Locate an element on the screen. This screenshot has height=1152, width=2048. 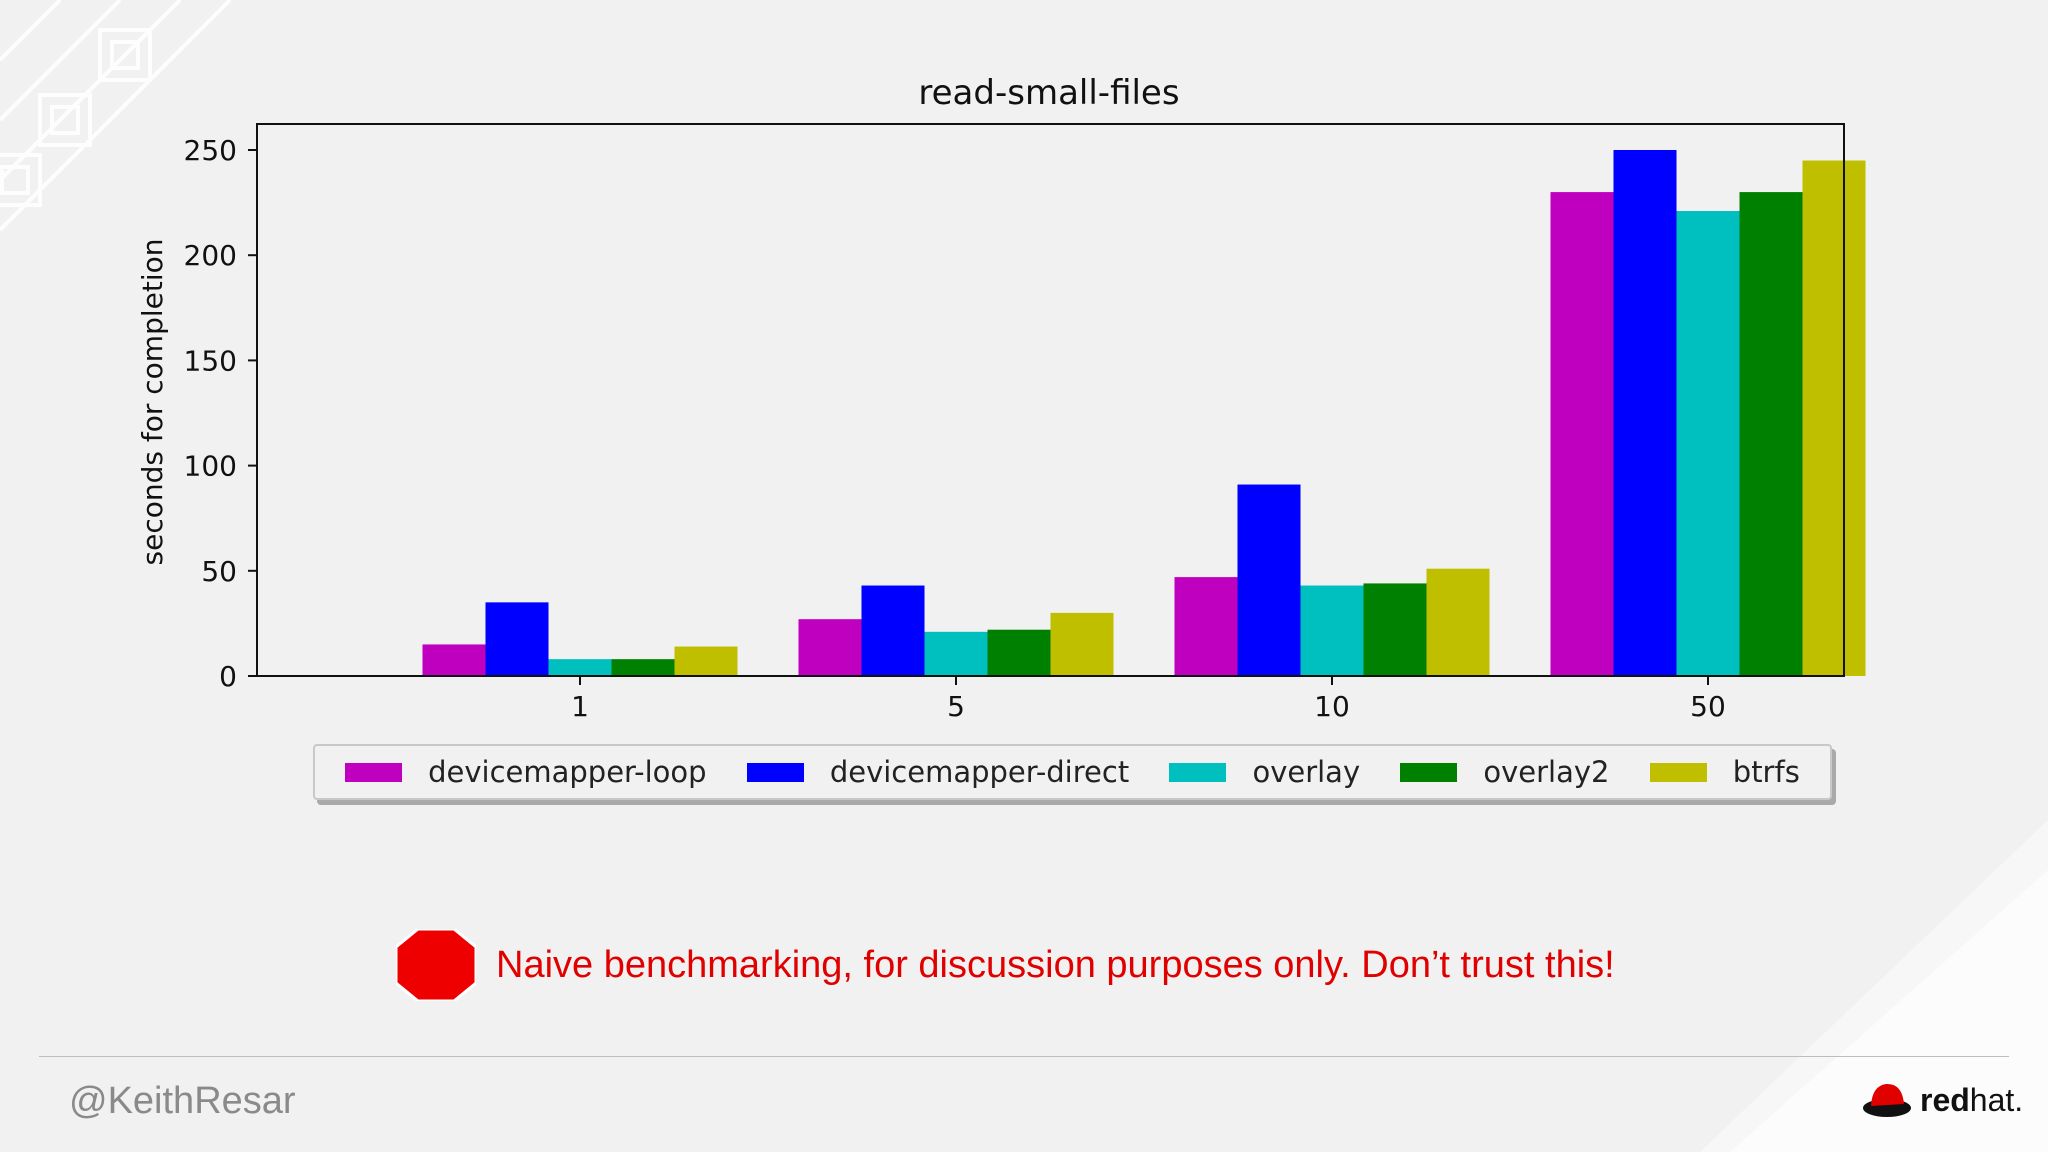
redhat-wordmark: redhat. is located at coordinates (1971, 1100).